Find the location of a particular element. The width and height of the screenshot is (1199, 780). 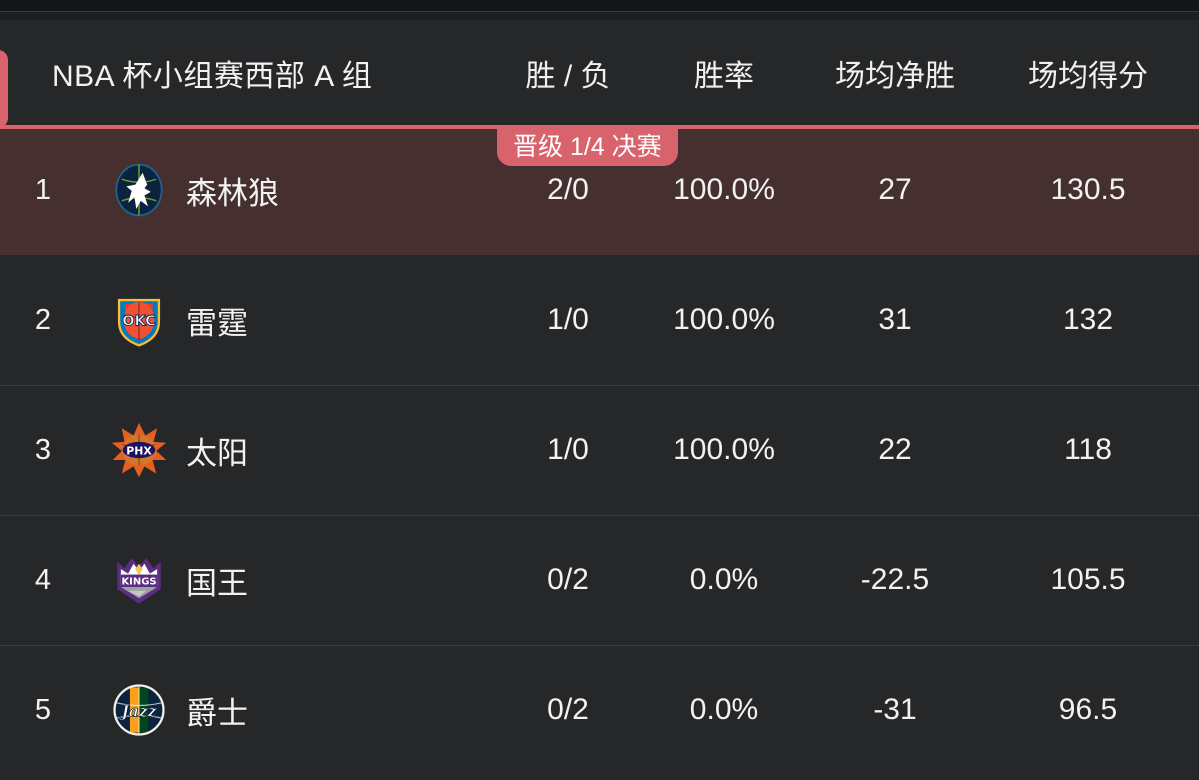

cell-net-rating: 27 is located at coordinates (895, 189).